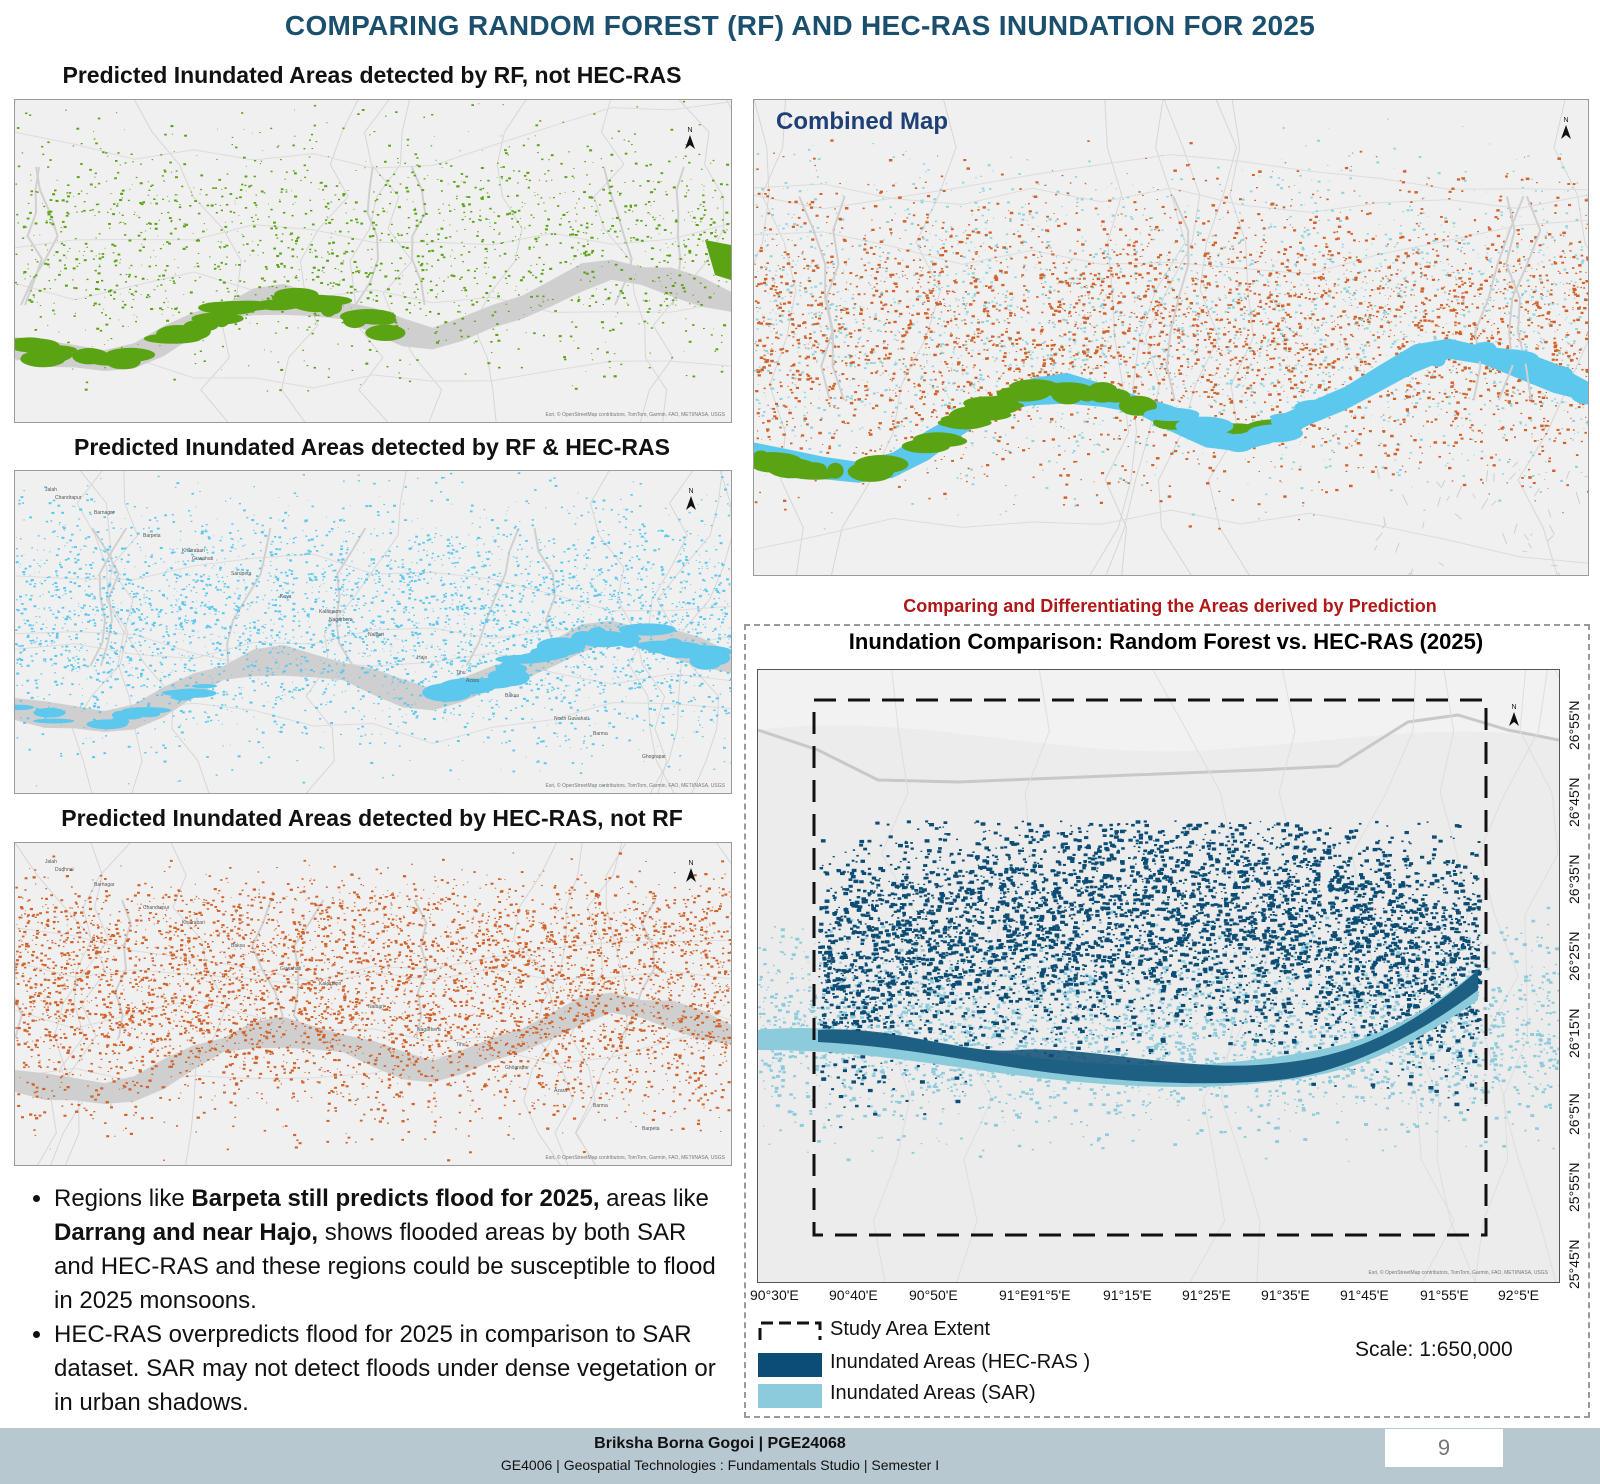 This screenshot has width=1600, height=1484. What do you see at coordinates (1434, 1350) in the screenshot?
I see `scale-label: Scale: 1:650,000` at bounding box center [1434, 1350].